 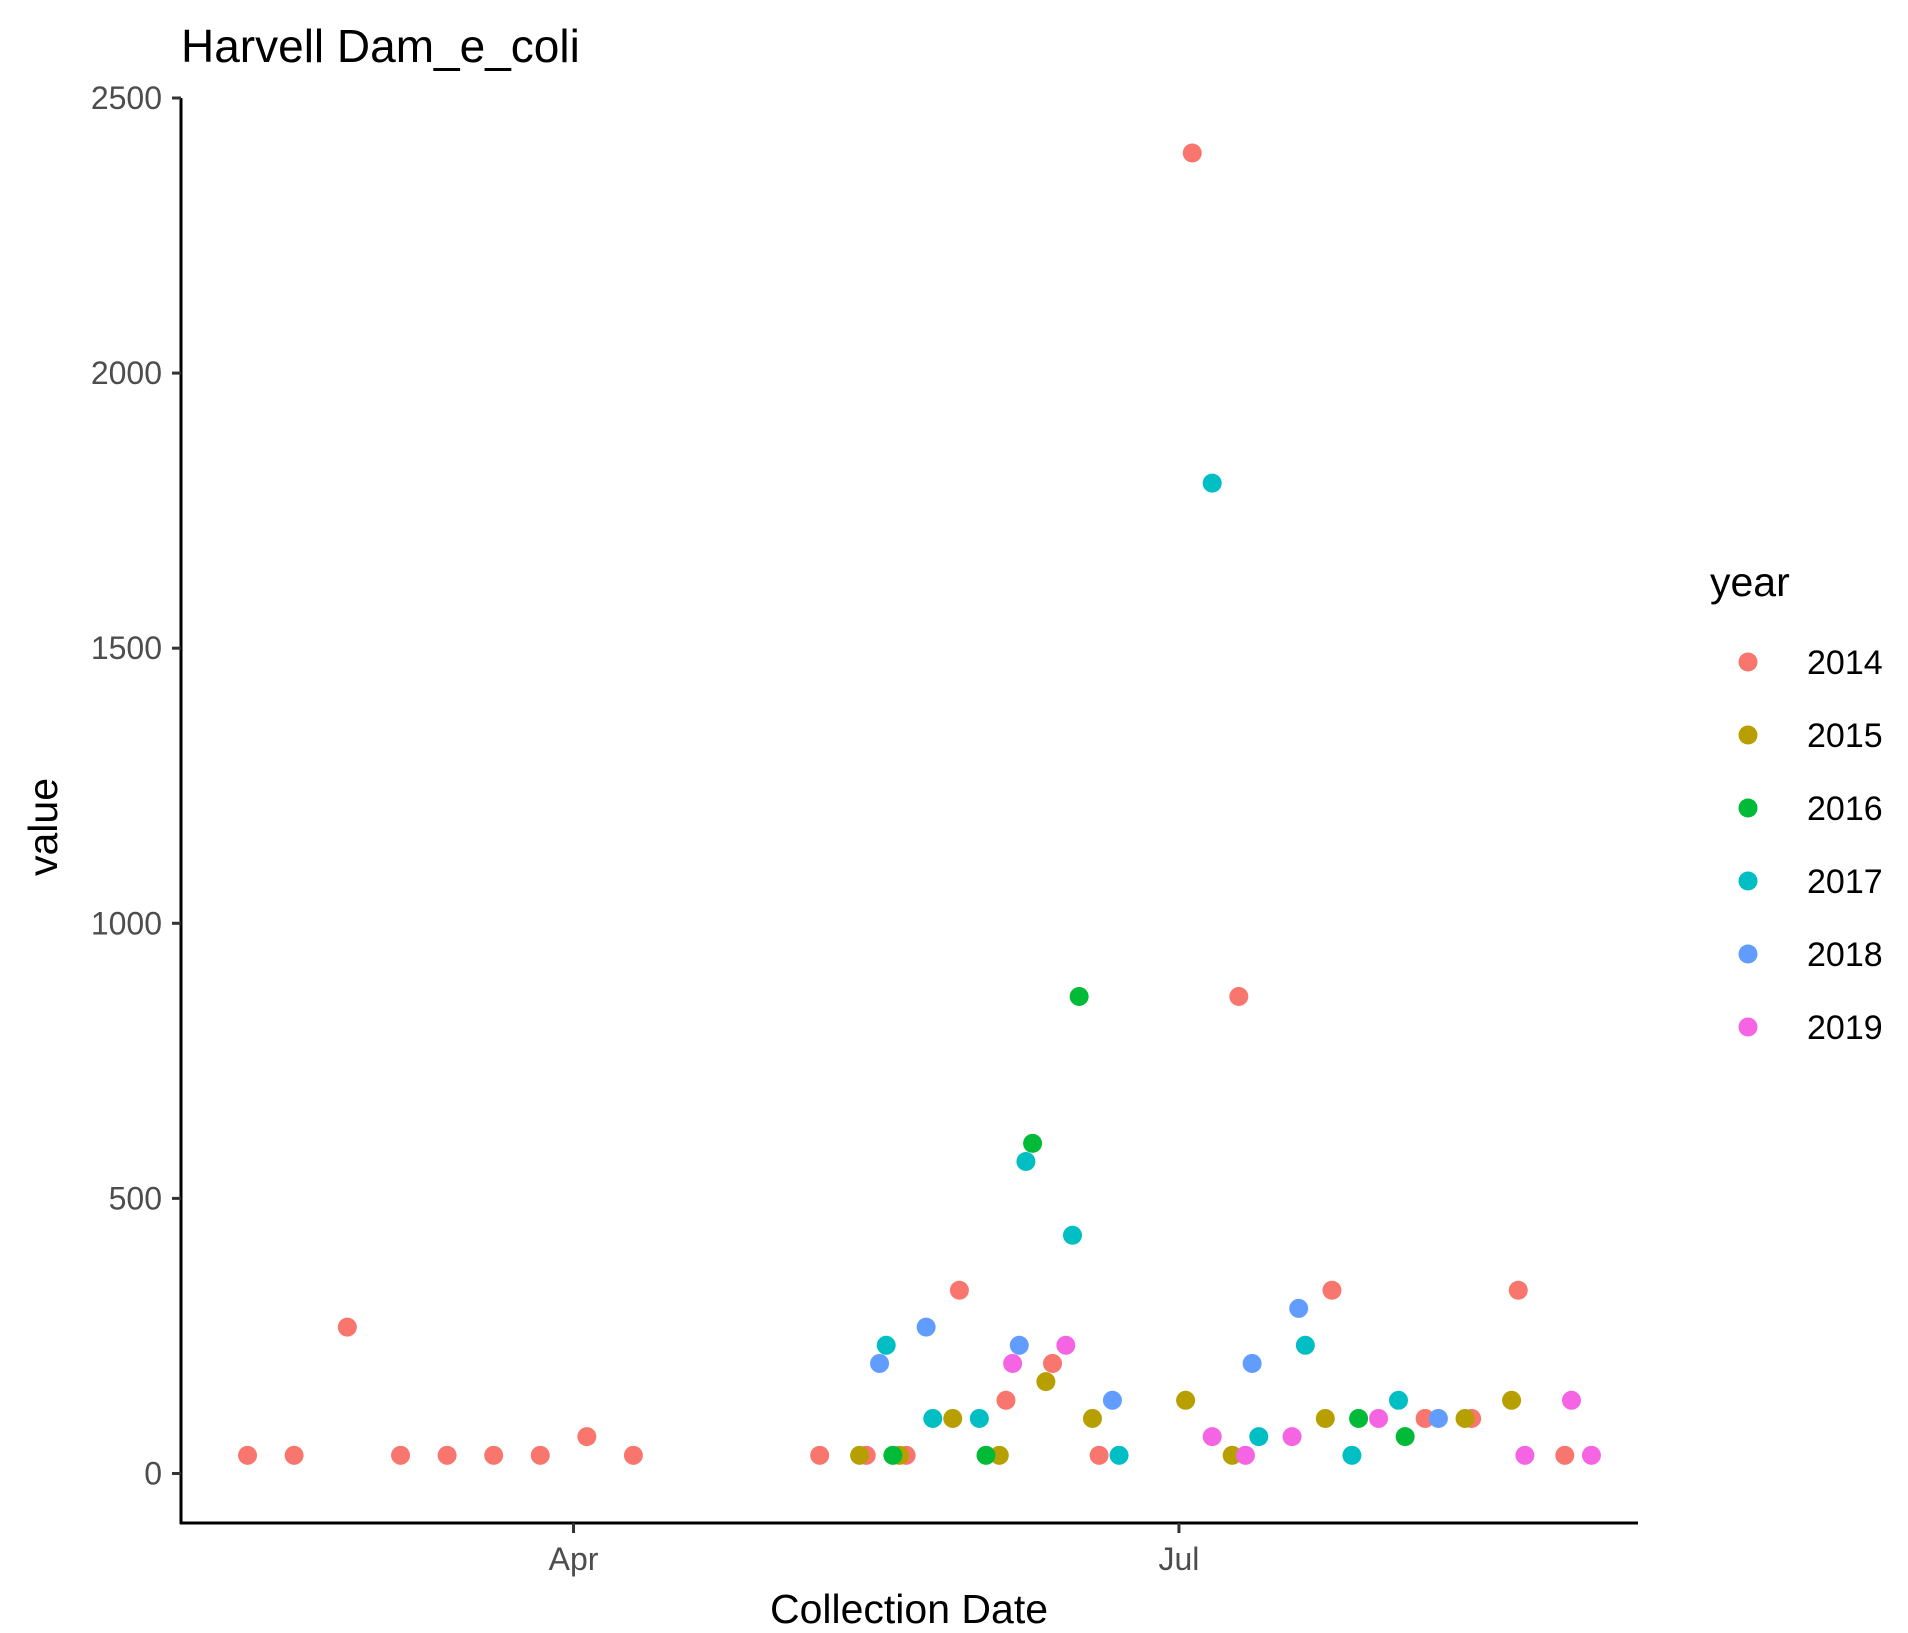 I want to click on legend-label-2018: 2018, so click(x=1845, y=955).